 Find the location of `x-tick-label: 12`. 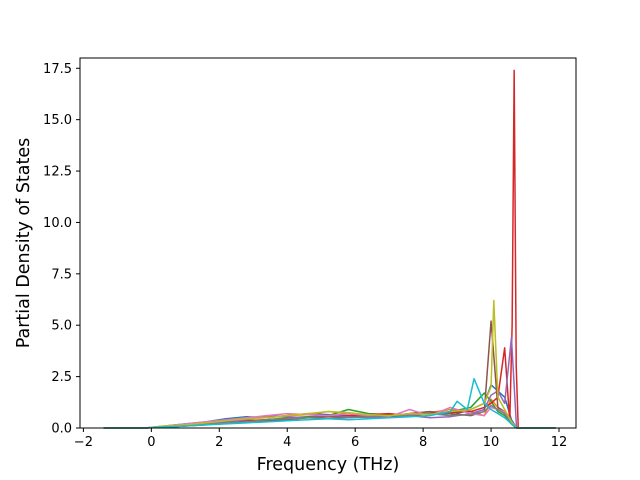

x-tick-label: 12 is located at coordinates (559, 442).